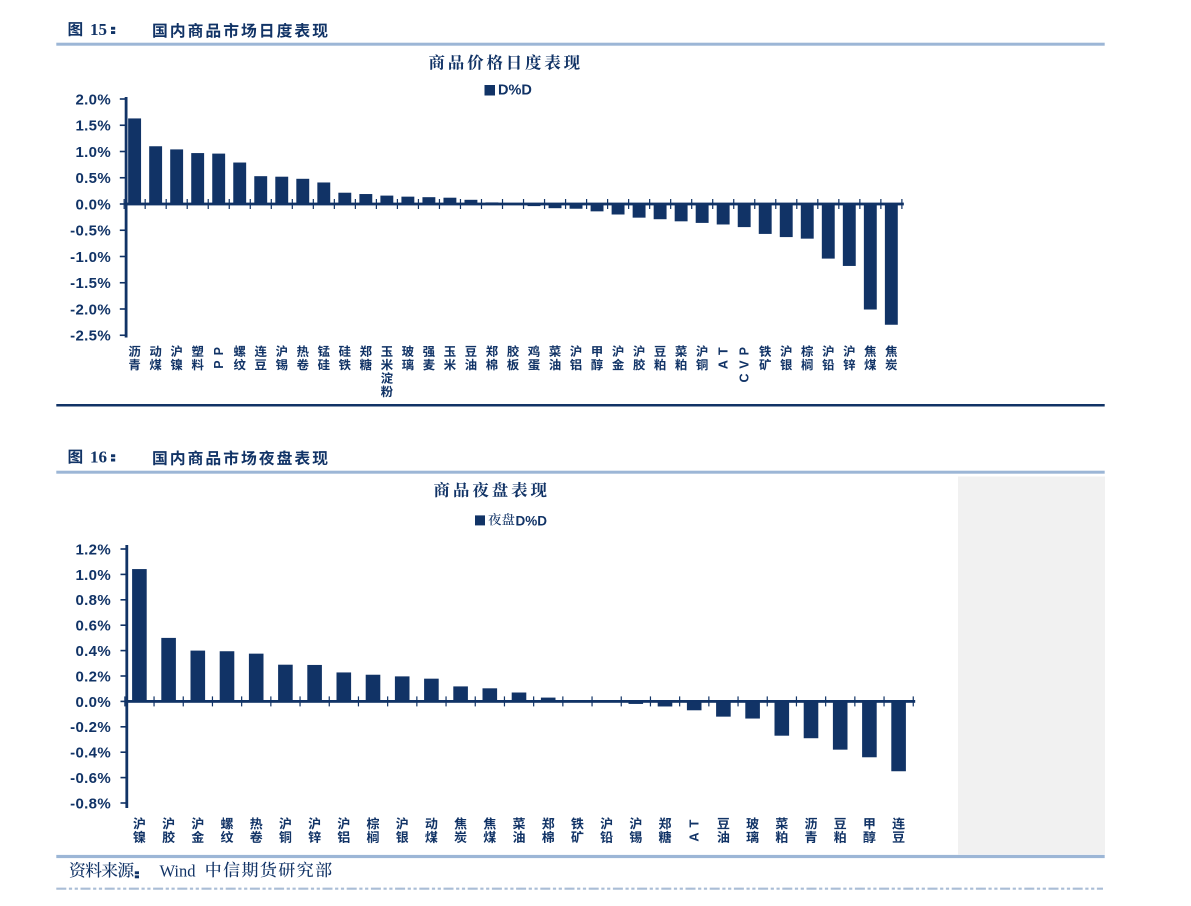 The width and height of the screenshot is (1191, 906). I want to click on svg-text: -0.2%, so click(90, 727).